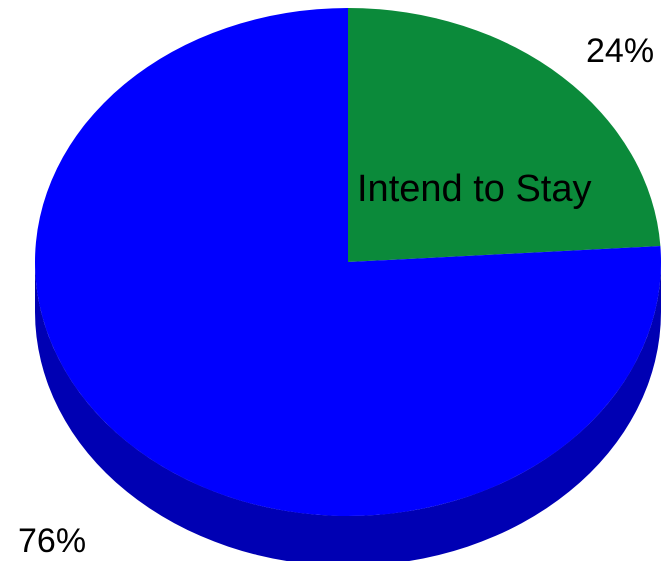 The width and height of the screenshot is (670, 561). What do you see at coordinates (474, 189) in the screenshot?
I see `slice-name-label-intend-to-stay: Intend to Stay` at bounding box center [474, 189].